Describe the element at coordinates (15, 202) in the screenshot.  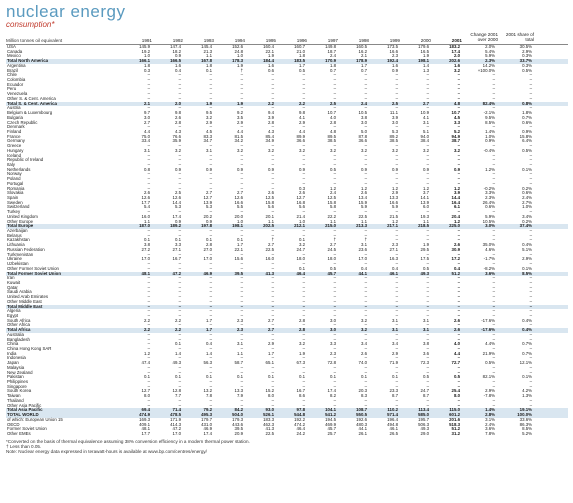
I see `row-label: Sweden` at that location.